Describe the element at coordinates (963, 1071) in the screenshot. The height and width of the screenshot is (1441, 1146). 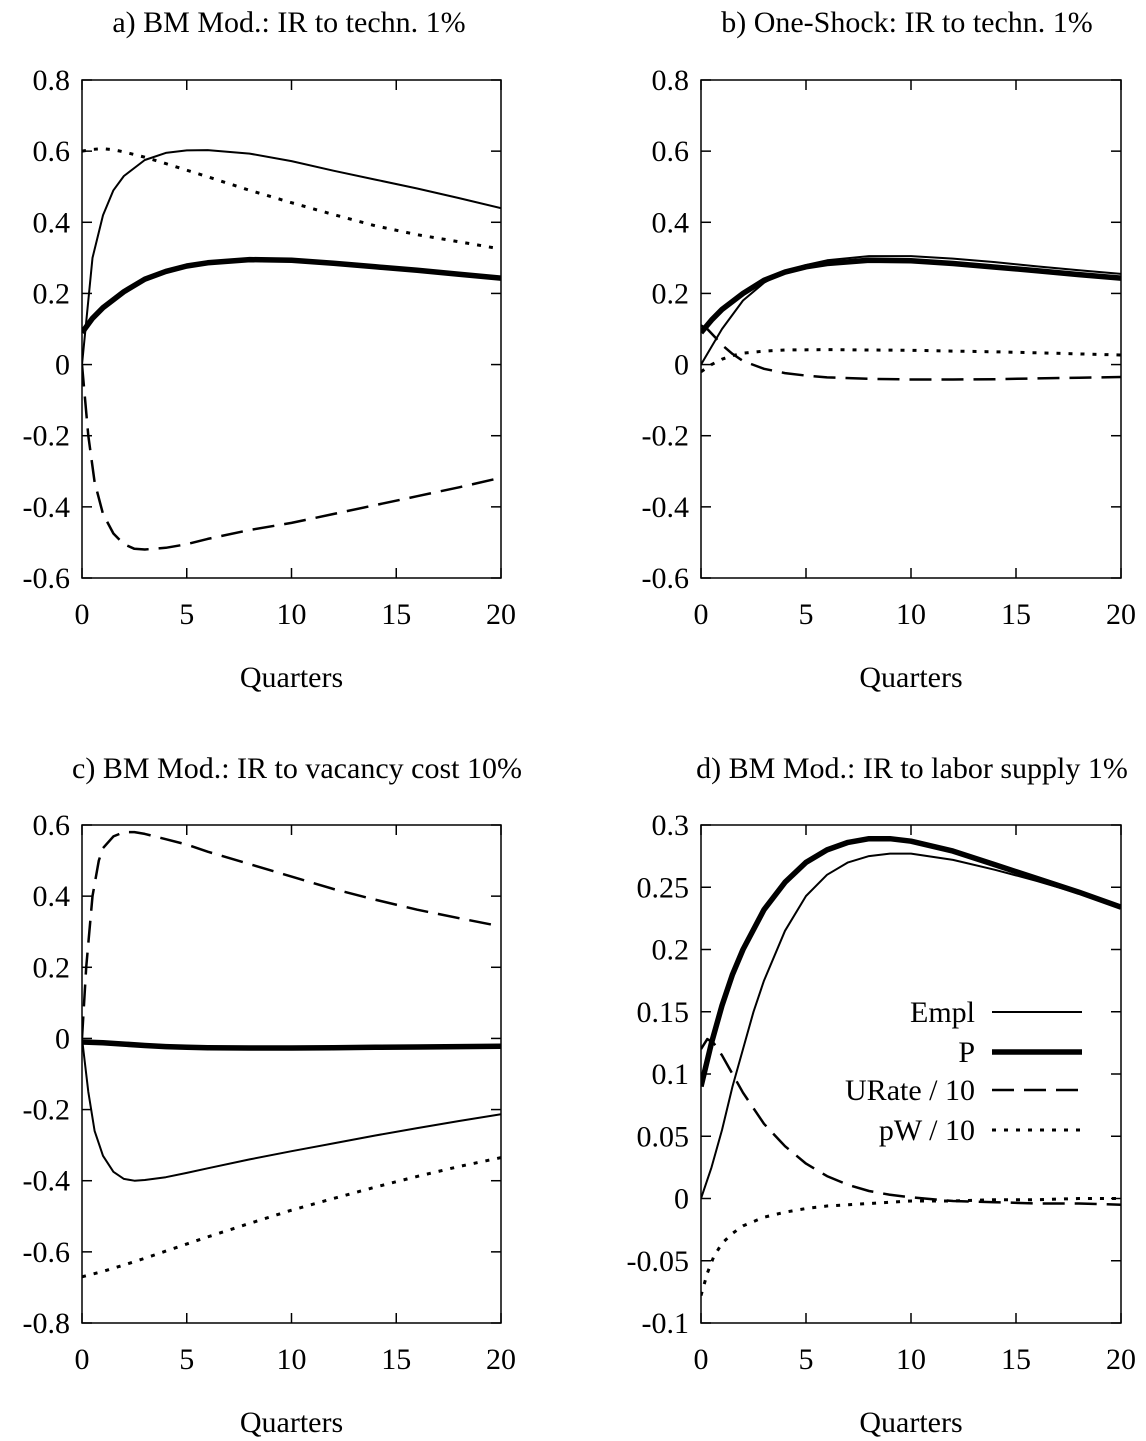
I see `legend: Empl P URate / 10 pW / 10` at that location.